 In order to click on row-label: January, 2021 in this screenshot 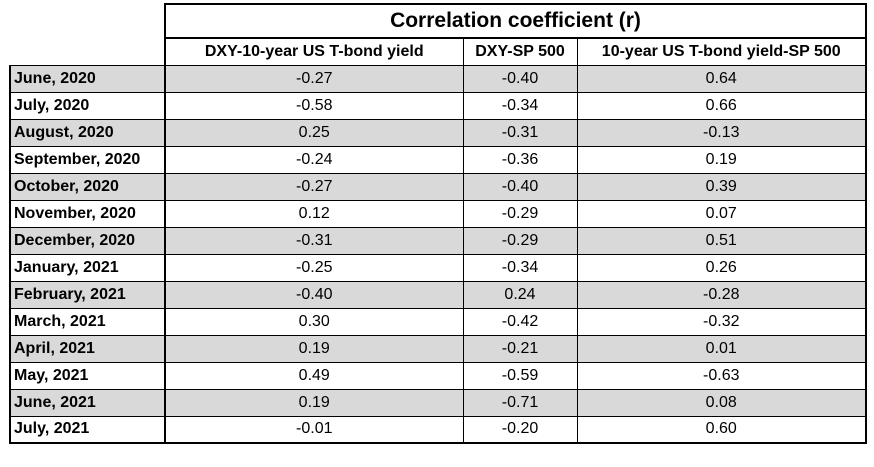, I will do `click(87, 267)`.